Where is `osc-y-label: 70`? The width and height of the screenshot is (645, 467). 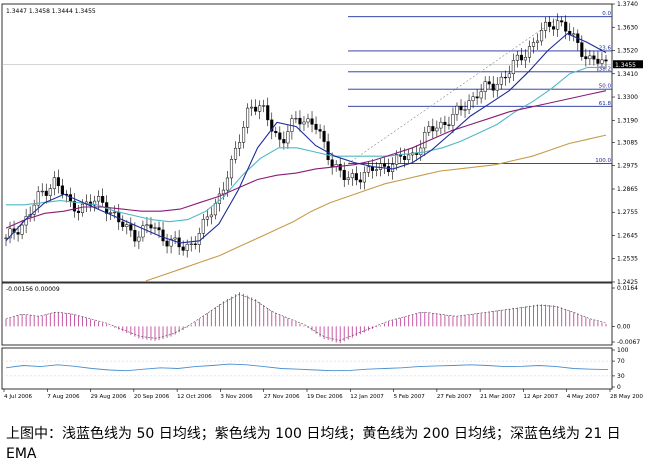
osc-y-label: 70 is located at coordinates (621, 361).